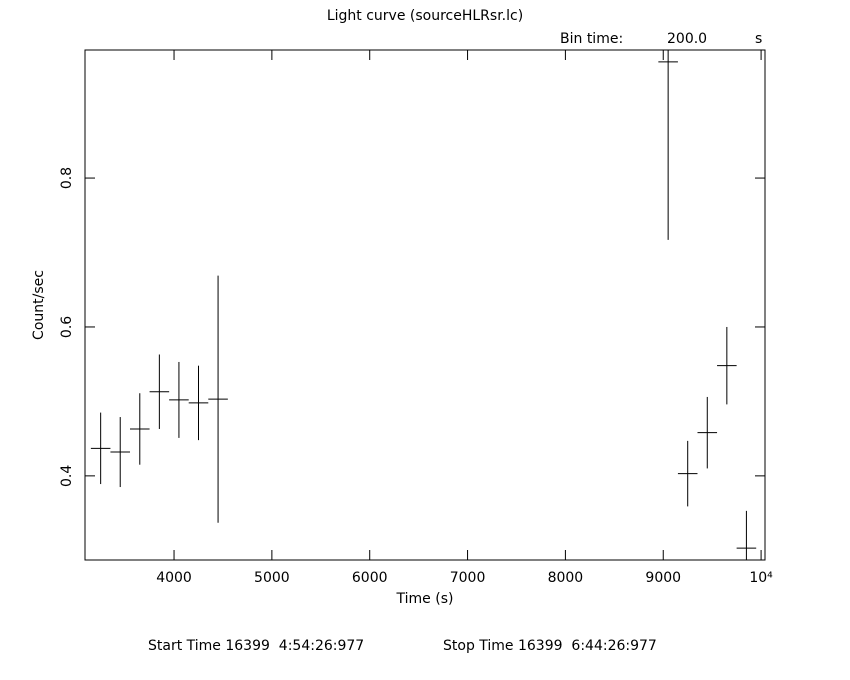 The width and height of the screenshot is (850, 680). What do you see at coordinates (39, 305) in the screenshot?
I see `y-axis-label: Count/sec` at bounding box center [39, 305].